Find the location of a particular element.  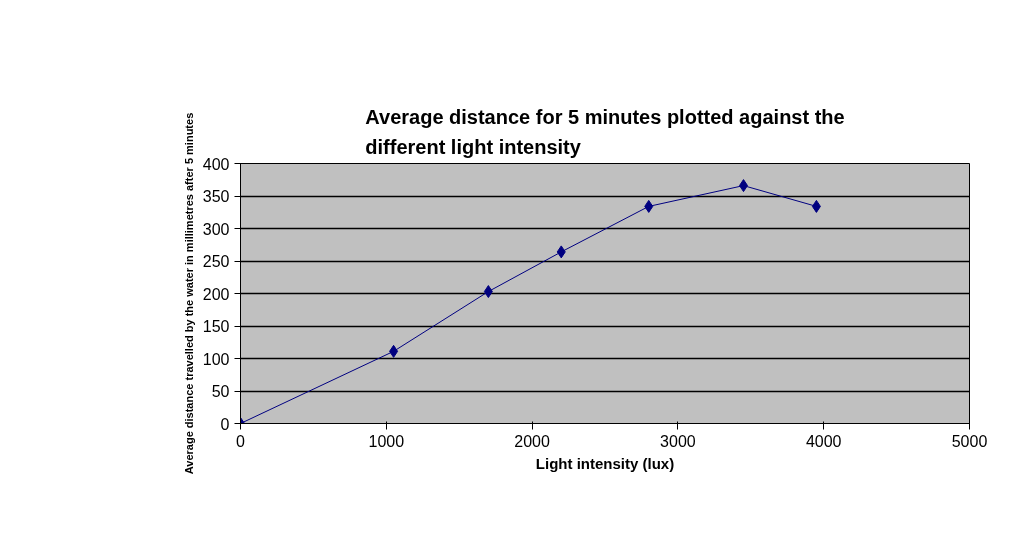

x-tick-label: 4000 is located at coordinates (823, 441).